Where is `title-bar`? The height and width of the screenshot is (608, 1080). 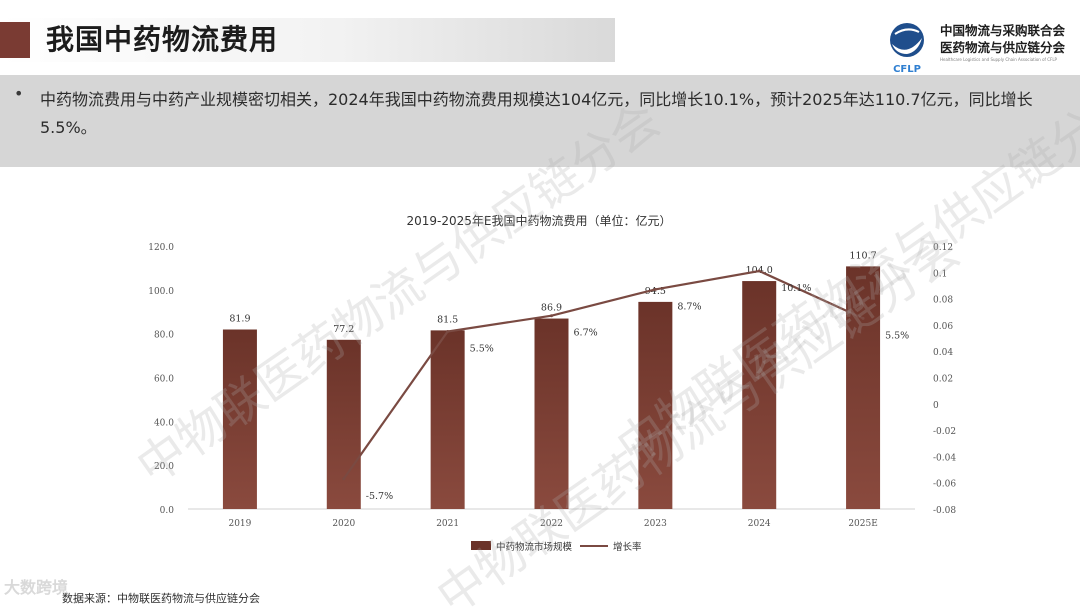
title-bar is located at coordinates (307, 40).